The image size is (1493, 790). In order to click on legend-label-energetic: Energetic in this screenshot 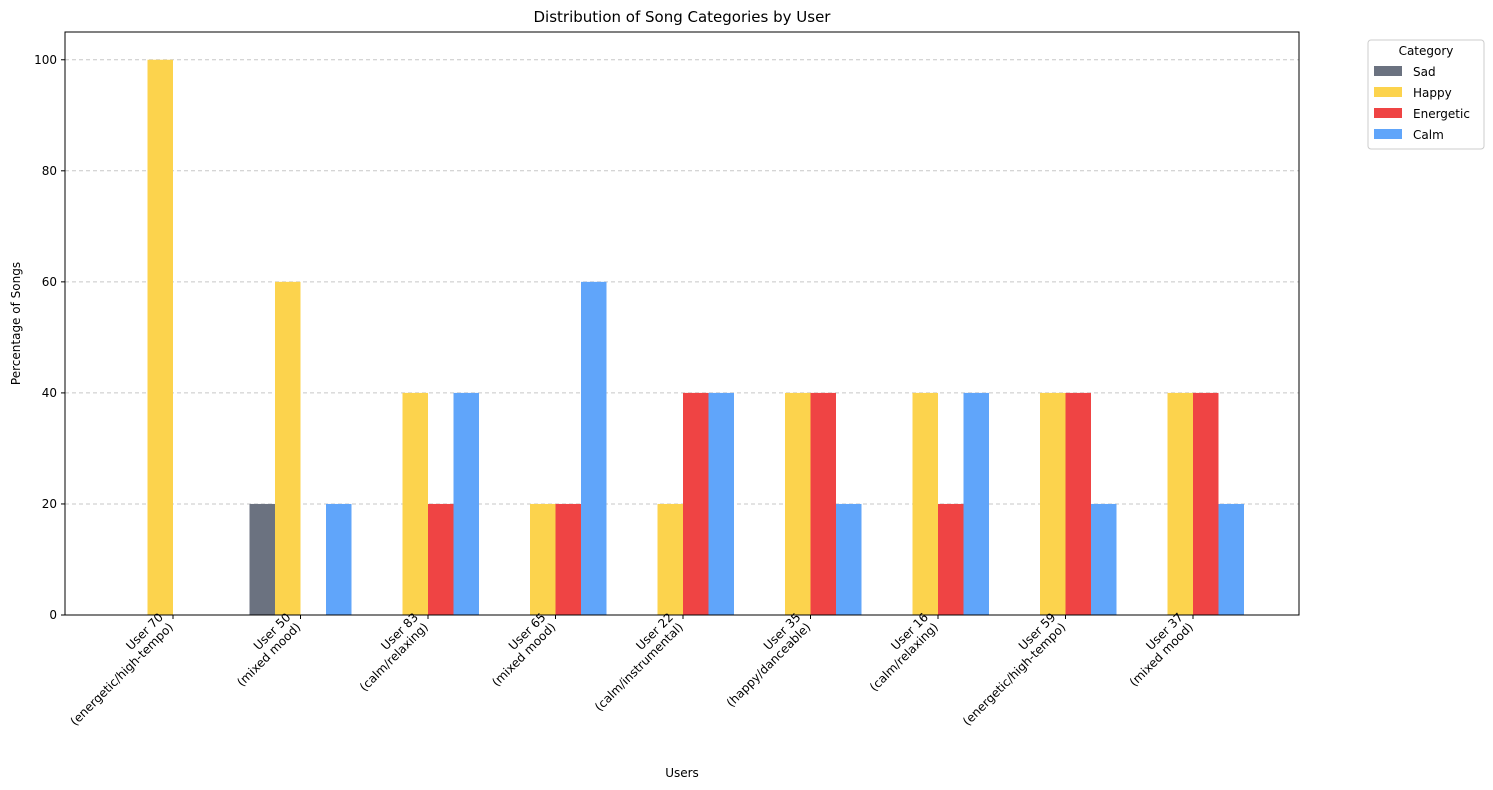, I will do `click(1441, 114)`.